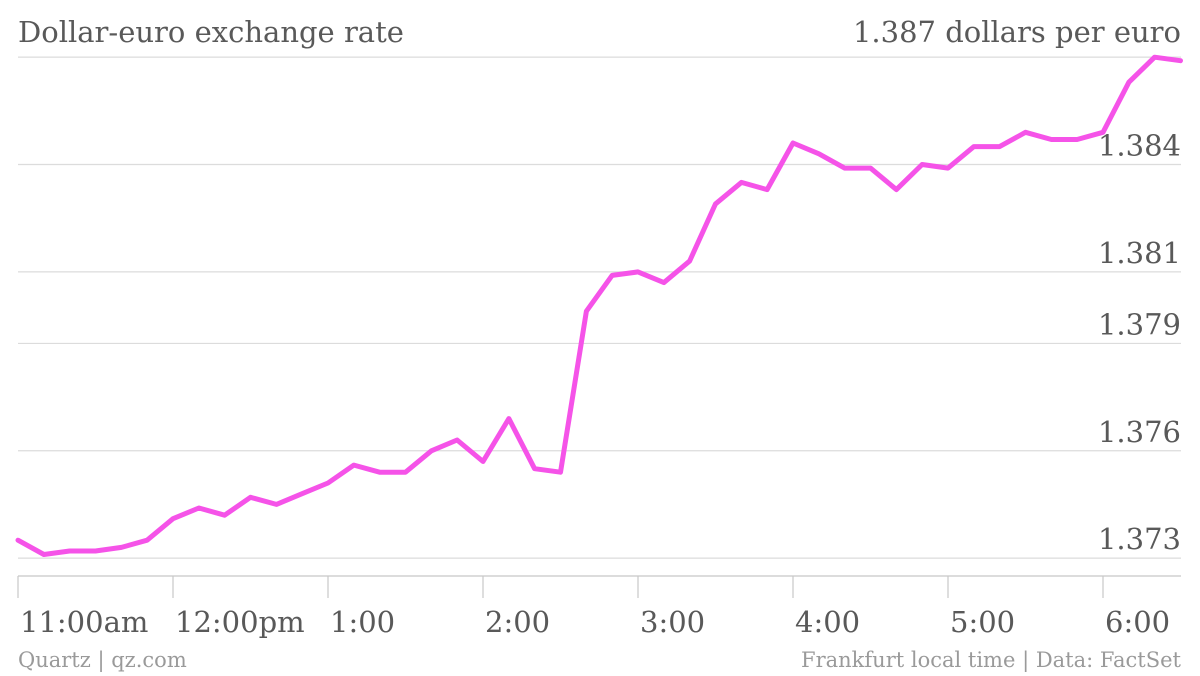 The image size is (1200, 676). What do you see at coordinates (1139, 253) in the screenshot?
I see `y-tick-label: 1.381` at bounding box center [1139, 253].